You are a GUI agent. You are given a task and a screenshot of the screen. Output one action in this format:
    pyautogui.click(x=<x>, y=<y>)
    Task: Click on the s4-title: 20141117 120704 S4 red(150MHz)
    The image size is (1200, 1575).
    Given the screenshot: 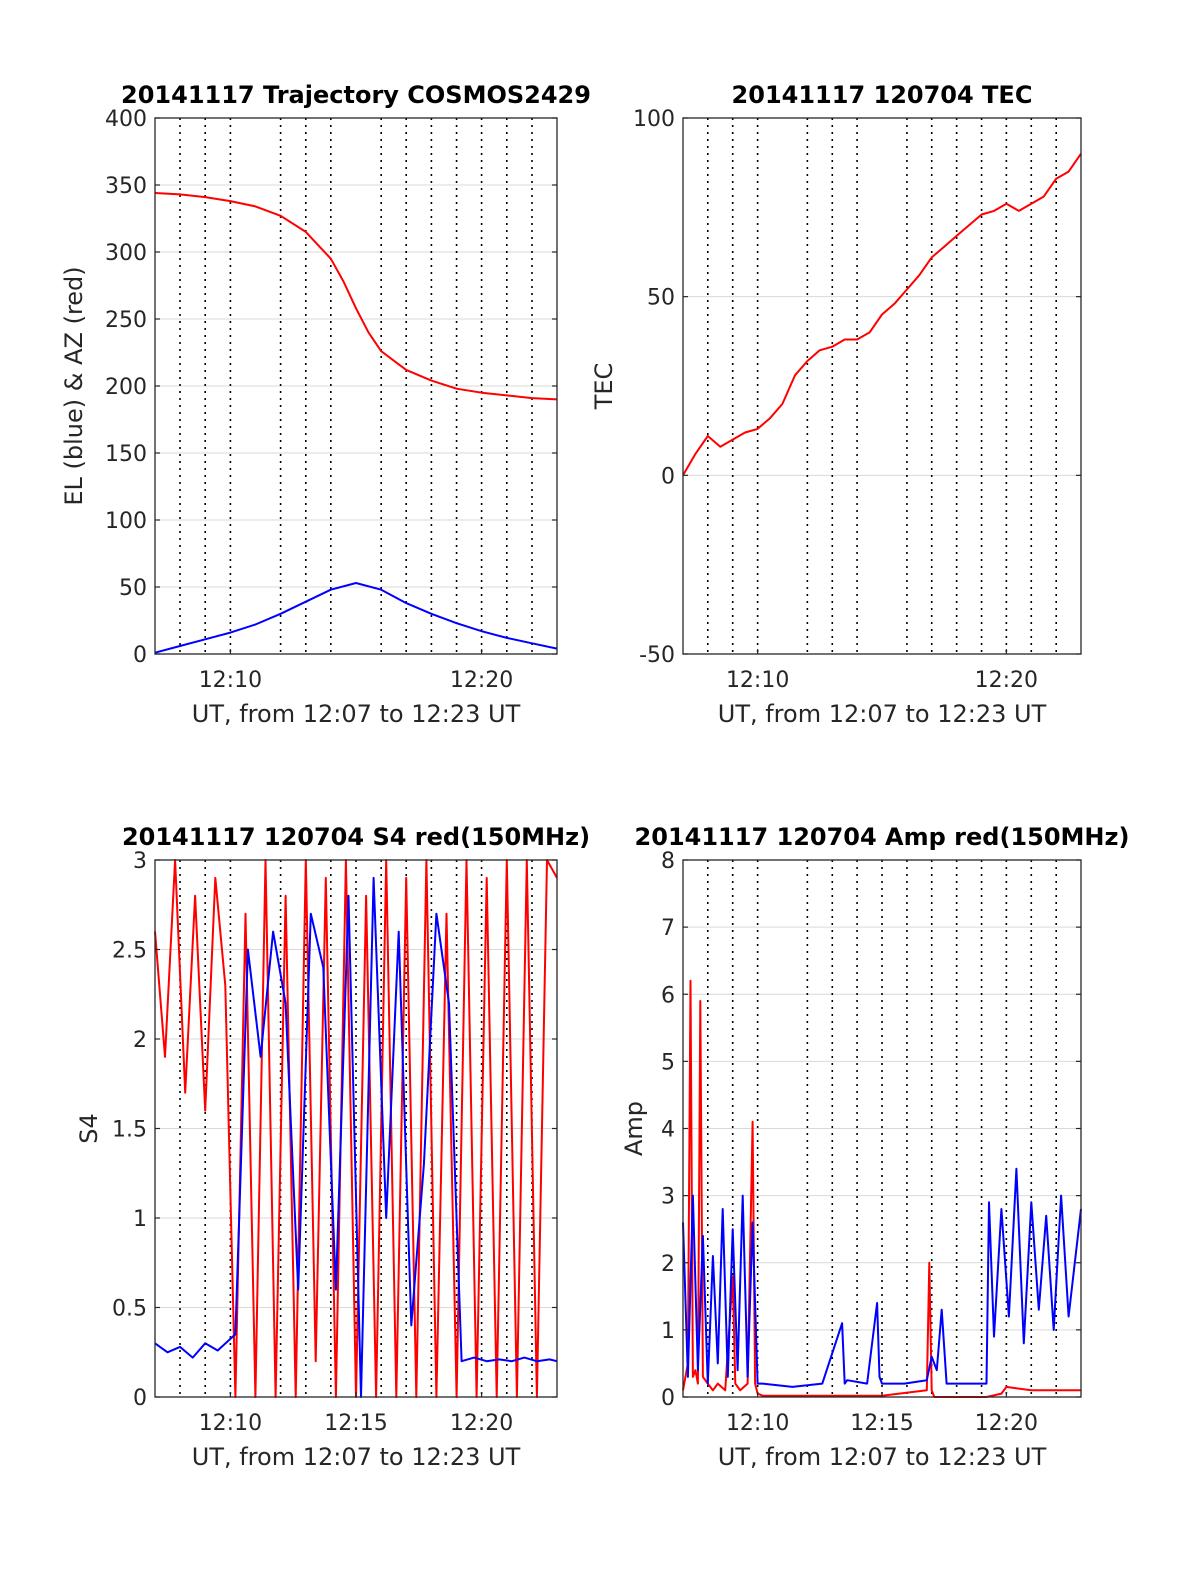 What is the action you would take?
    pyautogui.click(x=356, y=837)
    